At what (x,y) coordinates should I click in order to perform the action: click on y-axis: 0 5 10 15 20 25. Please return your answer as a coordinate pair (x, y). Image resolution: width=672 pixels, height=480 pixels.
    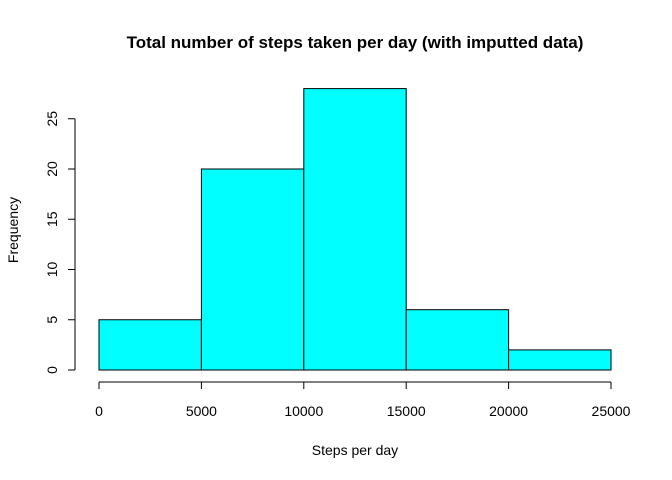
    Looking at the image, I should click on (59, 242).